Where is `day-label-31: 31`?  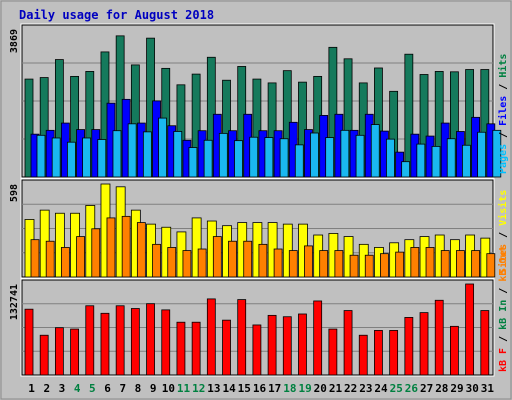 day-label-31: 31 is located at coordinates (488, 388).